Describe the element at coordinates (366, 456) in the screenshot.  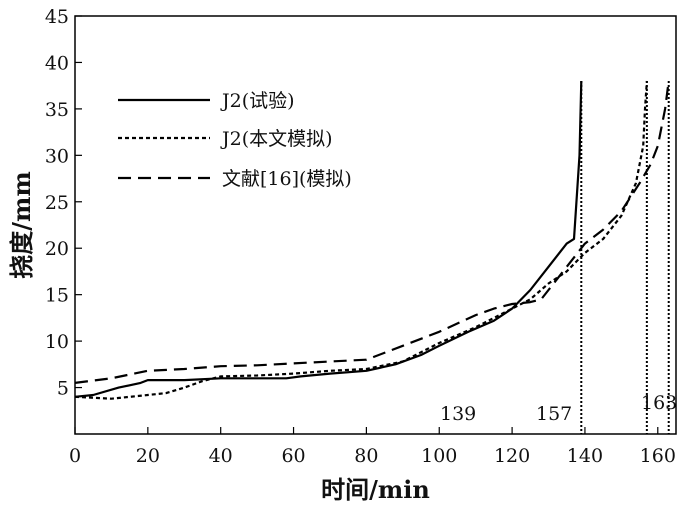
I see `x-tick-label: 80` at that location.